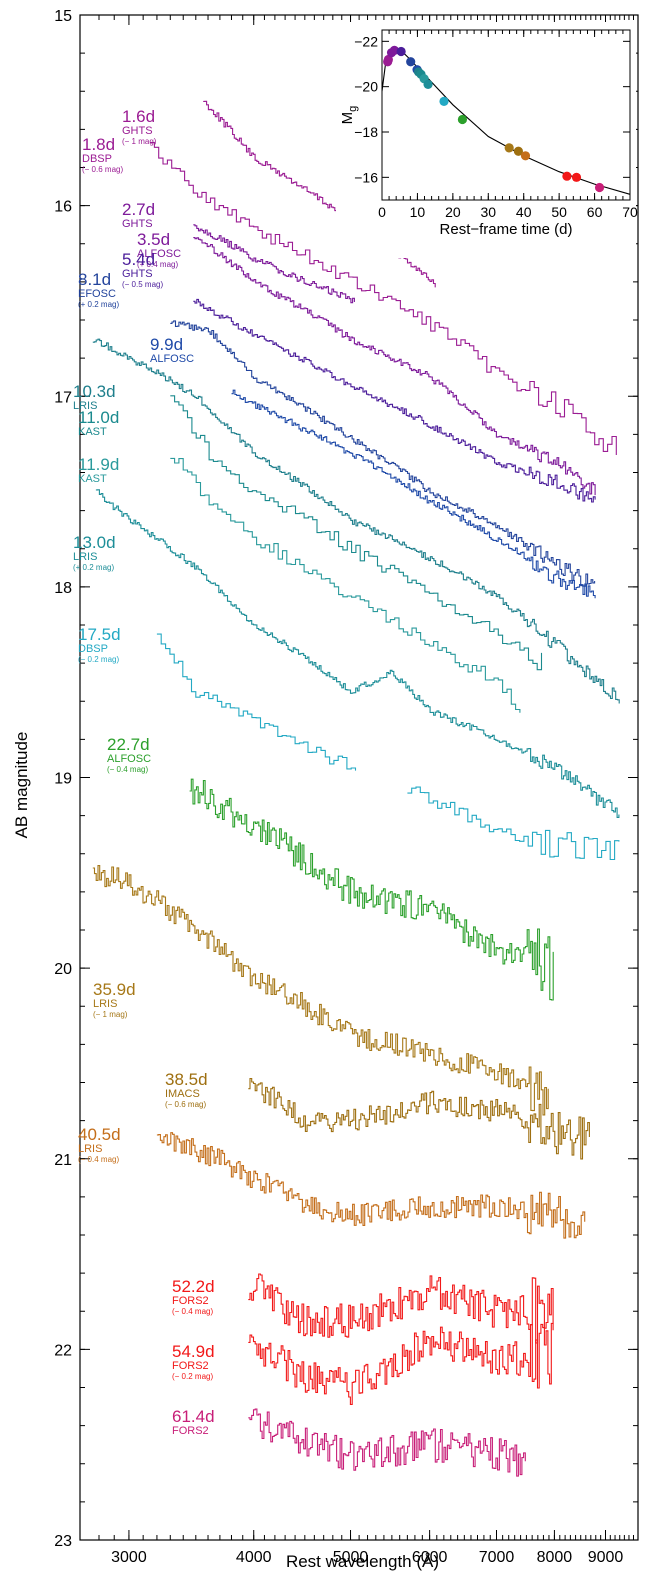  What do you see at coordinates (97, 294) in the screenshot?
I see `spectrum-instrument-label: EFOSC` at bounding box center [97, 294].